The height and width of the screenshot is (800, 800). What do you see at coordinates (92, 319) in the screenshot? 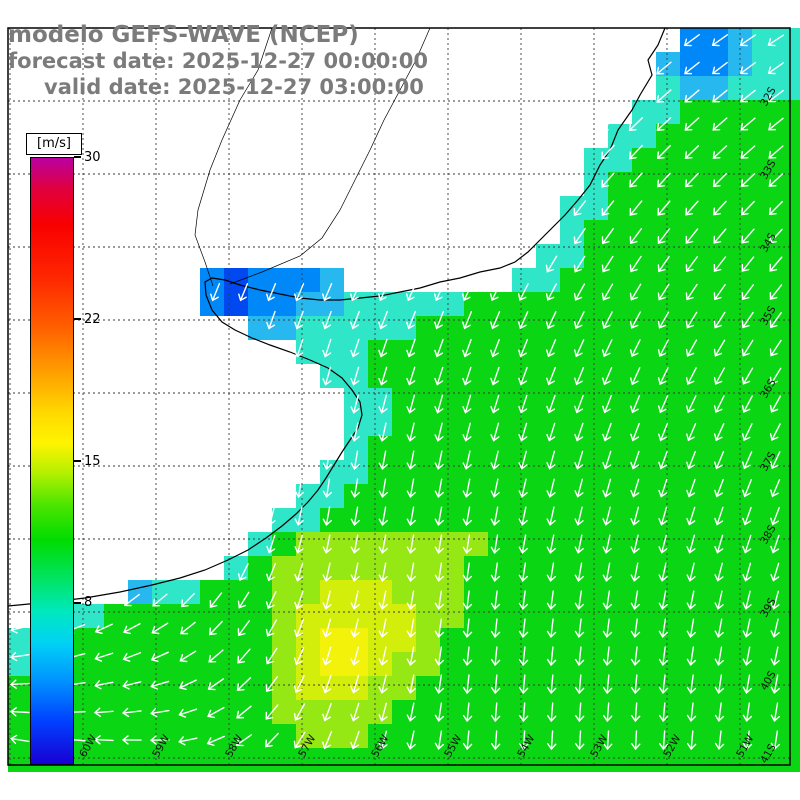
I see `tick-value: 22` at bounding box center [92, 319].